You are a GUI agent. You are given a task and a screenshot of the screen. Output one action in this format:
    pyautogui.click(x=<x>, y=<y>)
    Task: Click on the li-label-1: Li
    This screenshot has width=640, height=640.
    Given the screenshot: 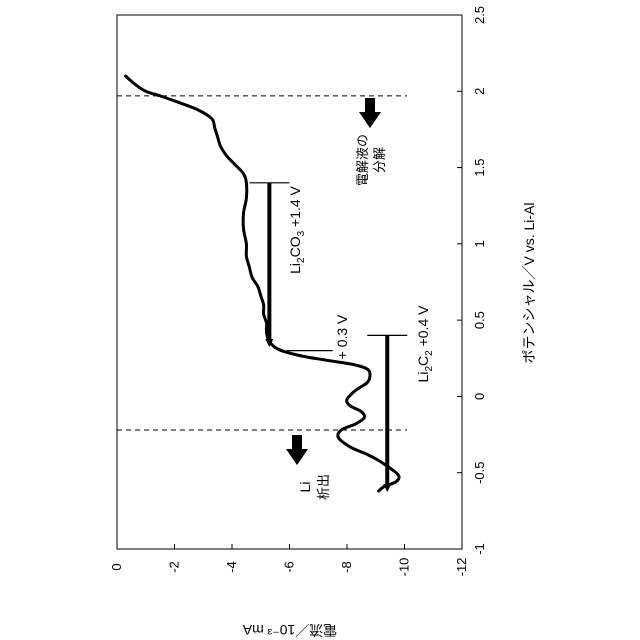 What is the action you would take?
    pyautogui.click(x=305, y=487)
    